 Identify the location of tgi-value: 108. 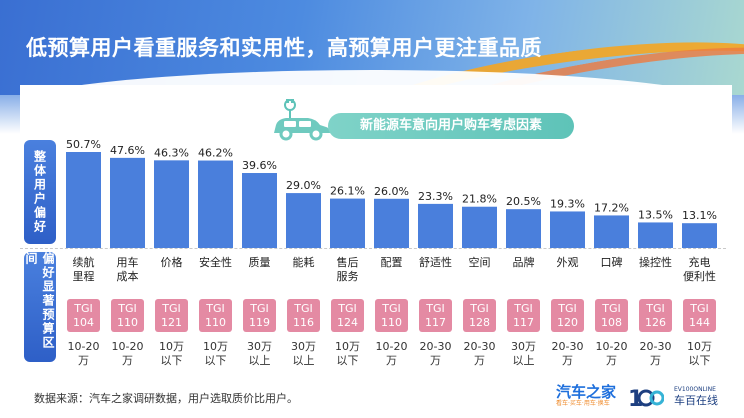
(611, 322).